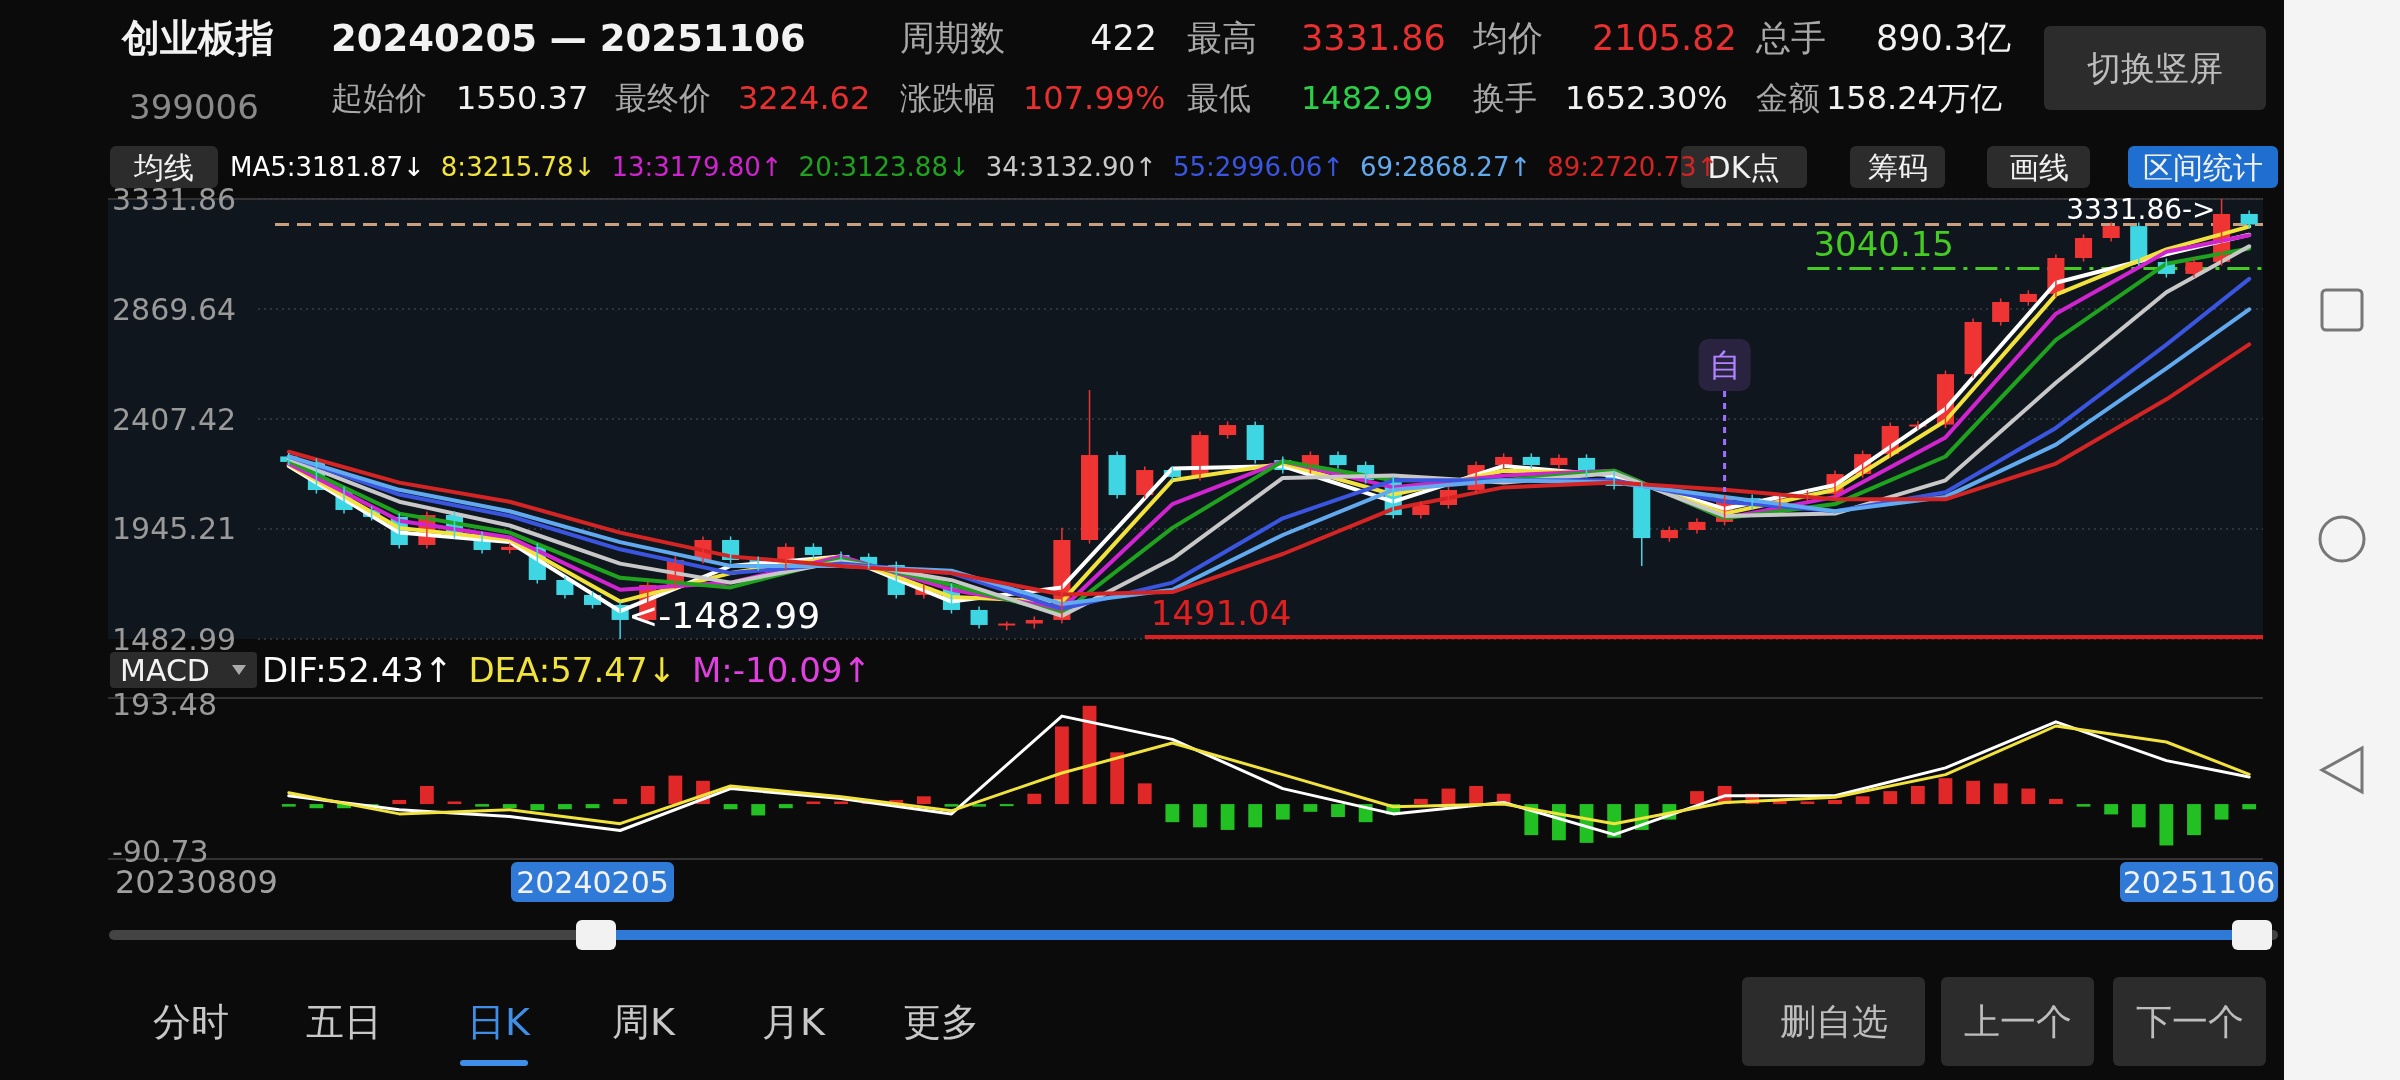 This screenshot has height=1080, width=2400. I want to click on text: 日K, so click(499, 1022).